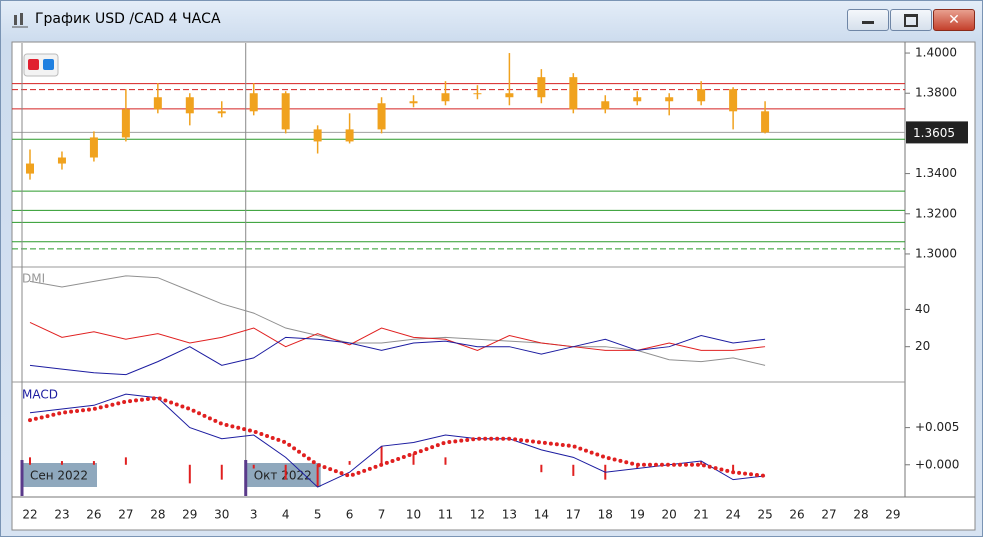 This screenshot has width=983, height=537. I want to click on minimize-button, so click(868, 20).